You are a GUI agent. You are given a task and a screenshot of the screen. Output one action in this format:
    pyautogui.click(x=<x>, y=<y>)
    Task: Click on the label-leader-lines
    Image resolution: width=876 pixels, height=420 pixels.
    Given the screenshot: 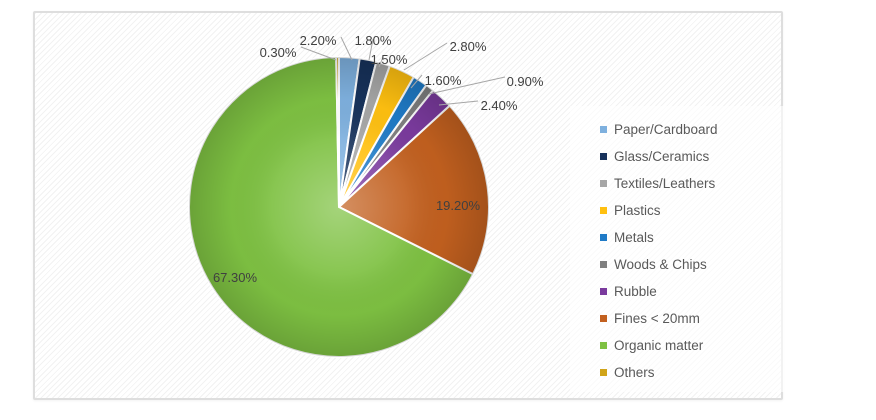 What is the action you would take?
    pyautogui.click(x=403, y=71)
    